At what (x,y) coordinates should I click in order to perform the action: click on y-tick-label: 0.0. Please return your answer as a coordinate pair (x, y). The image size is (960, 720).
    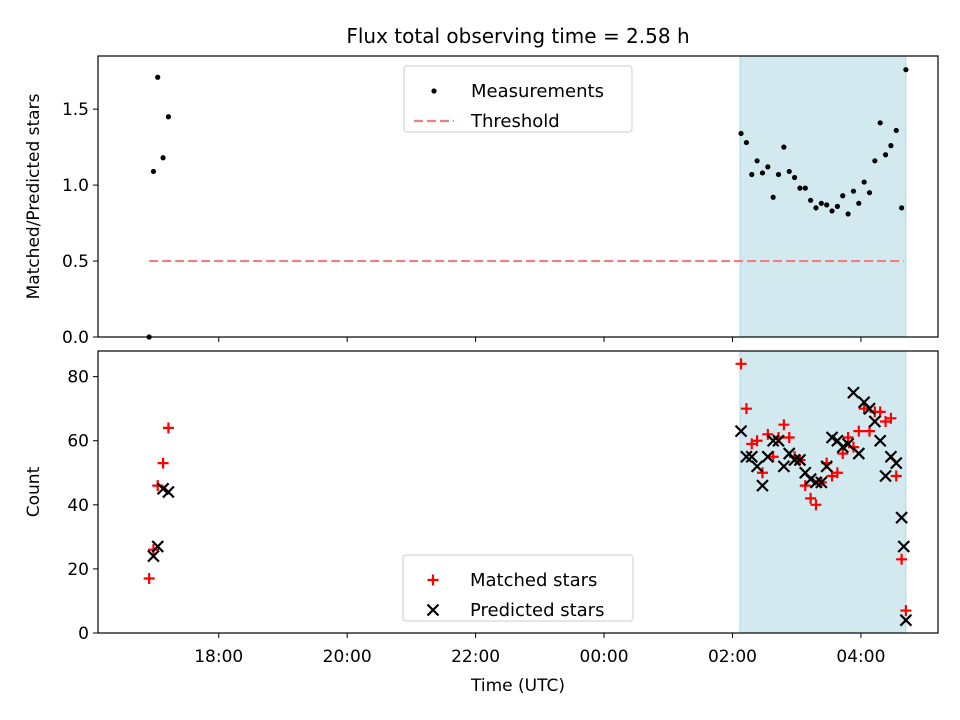
    Looking at the image, I should click on (75, 338).